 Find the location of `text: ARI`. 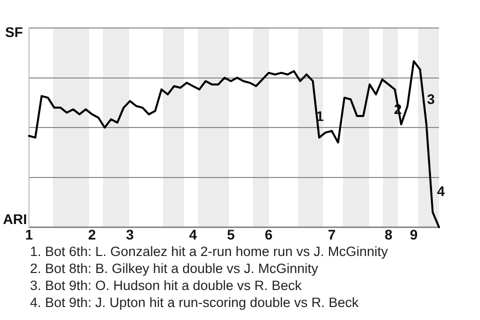

text: ARI is located at coordinates (15, 218).